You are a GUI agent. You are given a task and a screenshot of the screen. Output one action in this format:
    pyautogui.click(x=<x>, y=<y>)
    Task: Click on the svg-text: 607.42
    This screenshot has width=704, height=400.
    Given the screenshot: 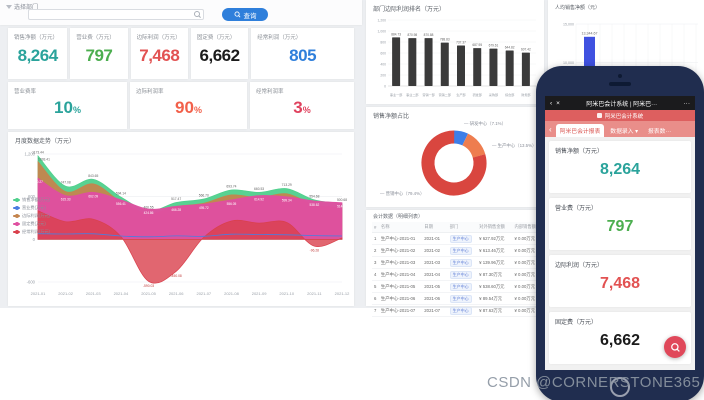 What is the action you would take?
    pyautogui.click(x=526, y=50)
    